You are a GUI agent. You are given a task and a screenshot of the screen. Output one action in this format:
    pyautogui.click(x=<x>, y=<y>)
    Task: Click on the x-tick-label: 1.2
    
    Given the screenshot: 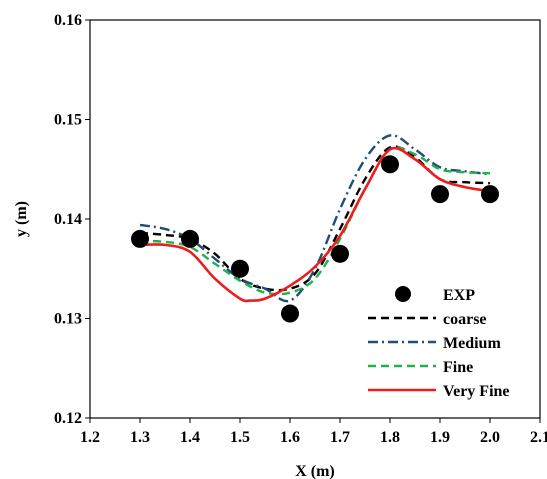 What is the action you would take?
    pyautogui.click(x=90, y=437)
    